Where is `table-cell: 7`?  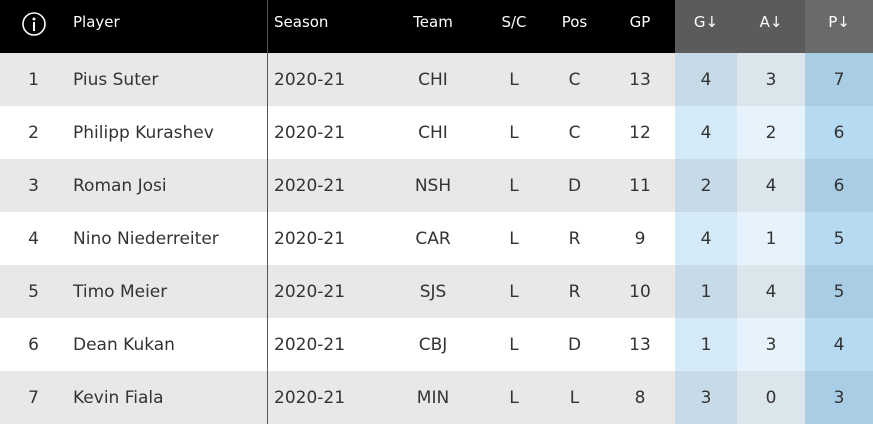
table-cell: 7 is located at coordinates (839, 79).